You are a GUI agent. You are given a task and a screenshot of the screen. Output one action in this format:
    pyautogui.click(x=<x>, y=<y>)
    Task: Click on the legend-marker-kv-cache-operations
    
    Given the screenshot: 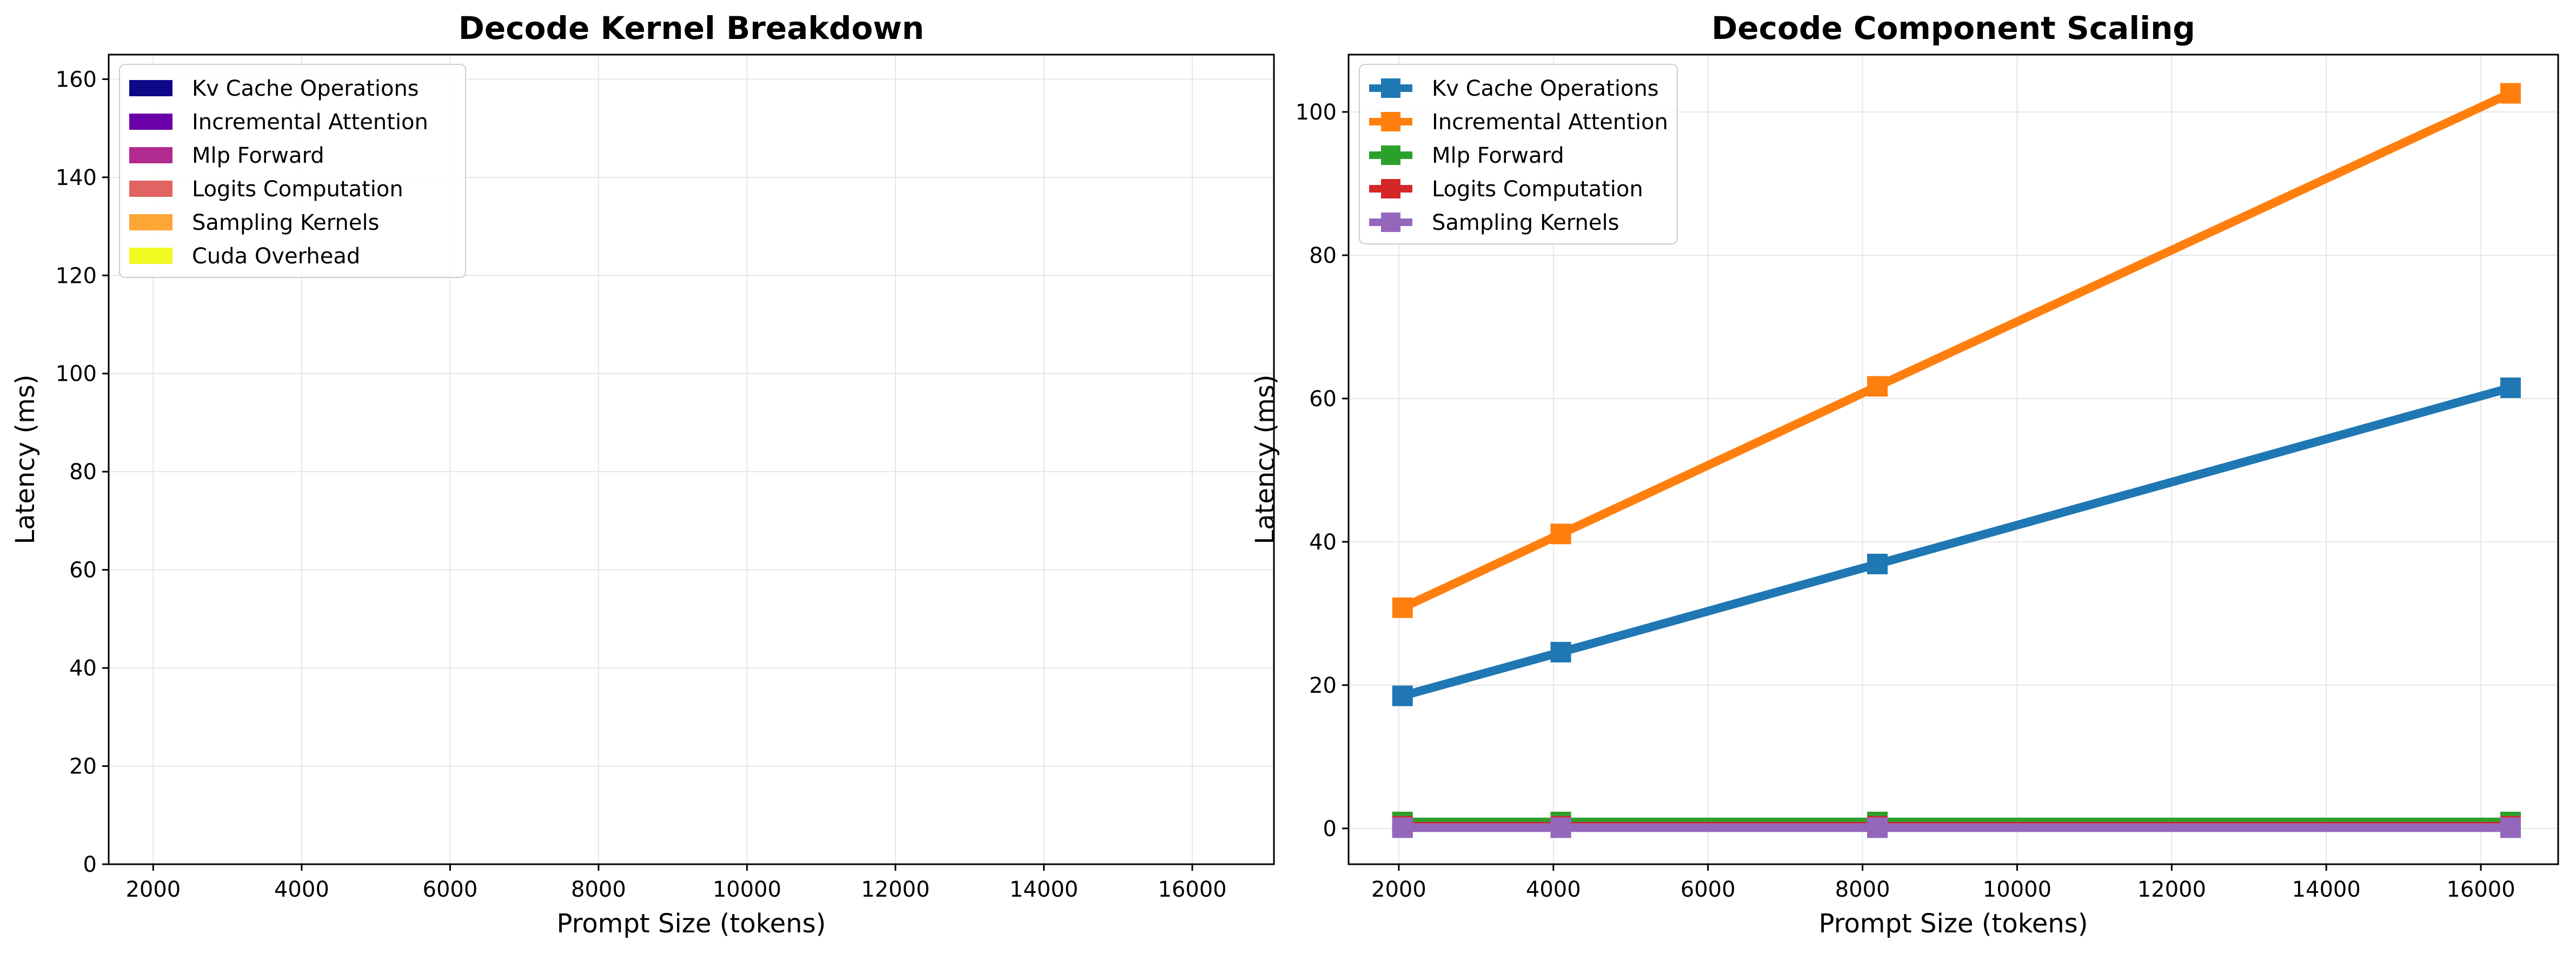 What is the action you would take?
    pyautogui.click(x=1391, y=88)
    